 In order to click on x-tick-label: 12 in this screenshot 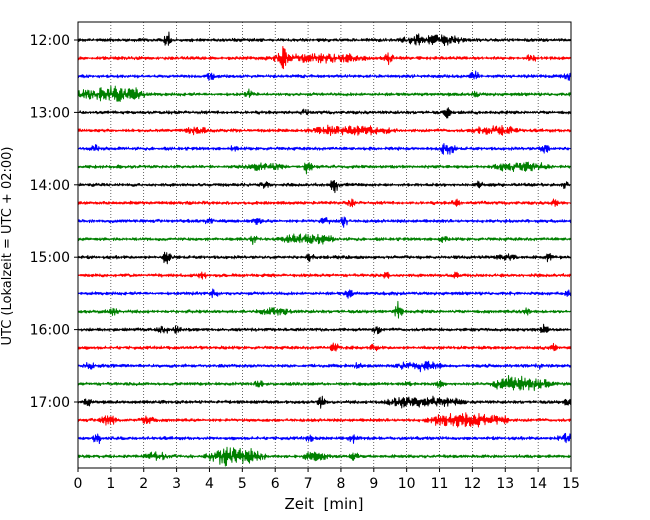, I will do `click(472, 484)`.